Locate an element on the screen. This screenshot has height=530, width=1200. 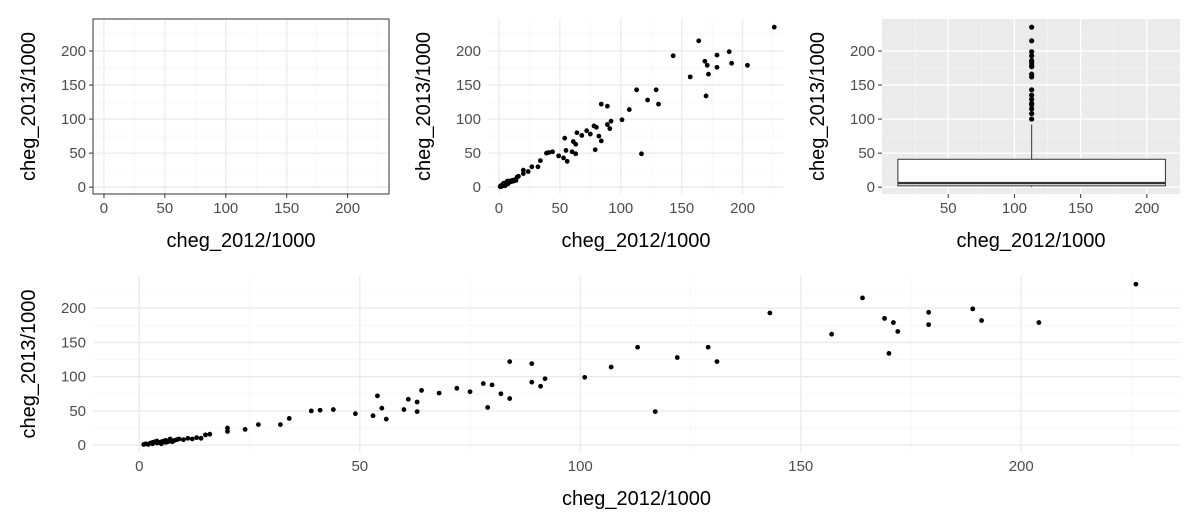
plot-background is located at coordinates (241, 106).